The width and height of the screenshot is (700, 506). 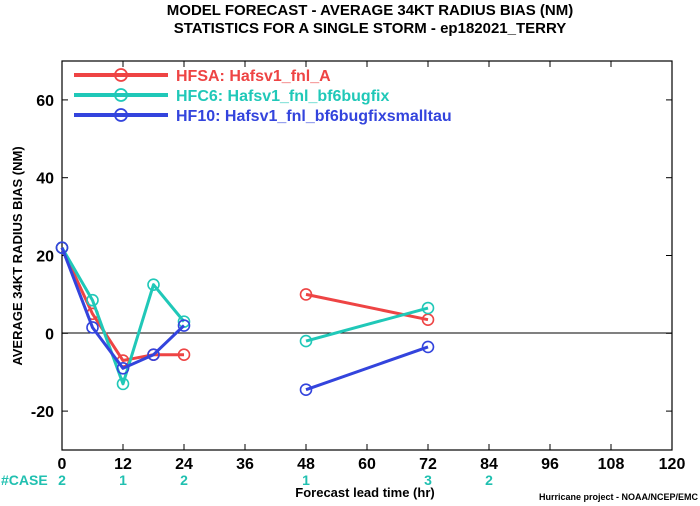 I want to click on x-tick-label: 24, so click(x=184, y=464).